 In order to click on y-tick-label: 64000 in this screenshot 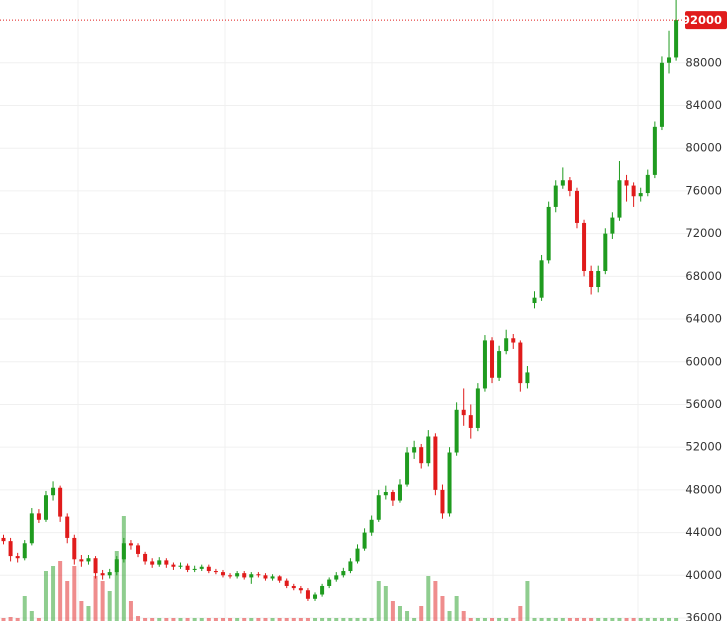, I will do `click(703, 319)`.